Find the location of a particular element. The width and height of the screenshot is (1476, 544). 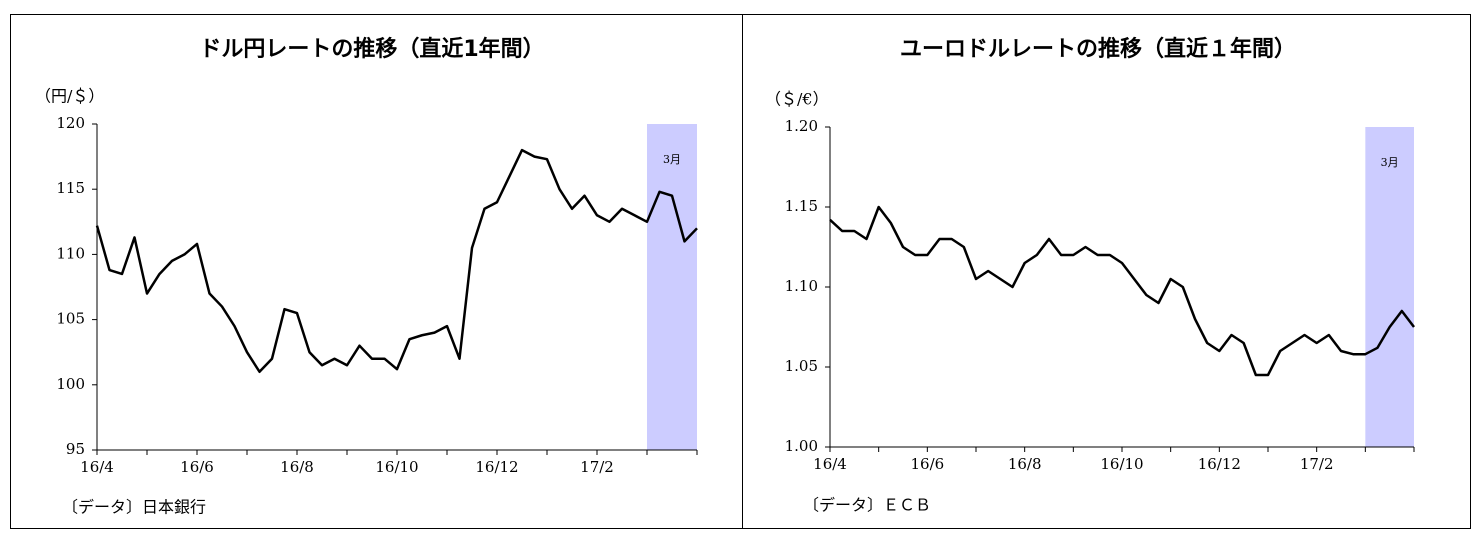

chart-title: ドル円レートの推移（直近1年間） is located at coordinates (371, 49).